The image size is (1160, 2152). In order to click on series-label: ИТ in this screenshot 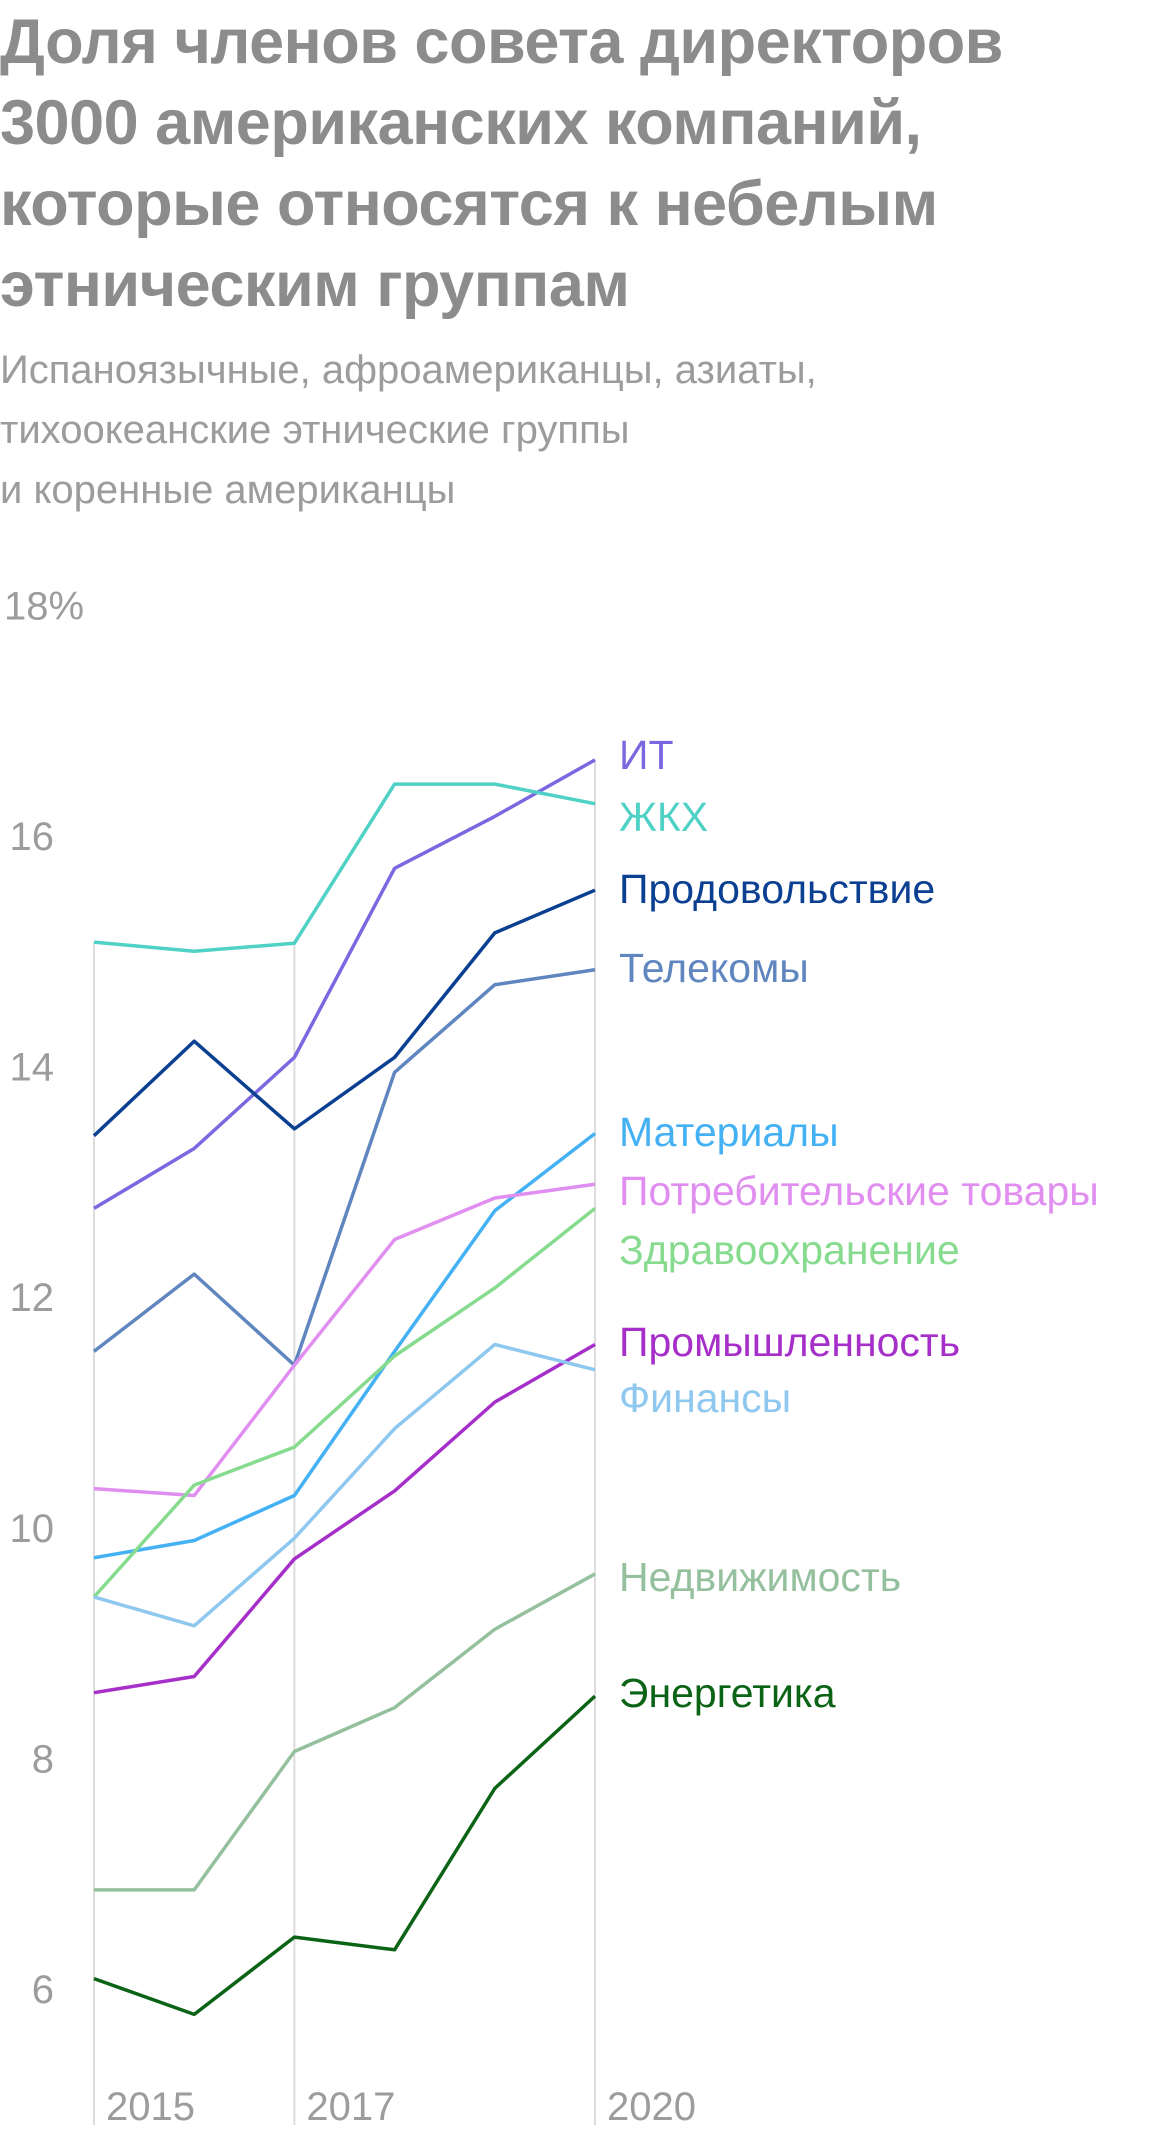, I will do `click(646, 755)`.